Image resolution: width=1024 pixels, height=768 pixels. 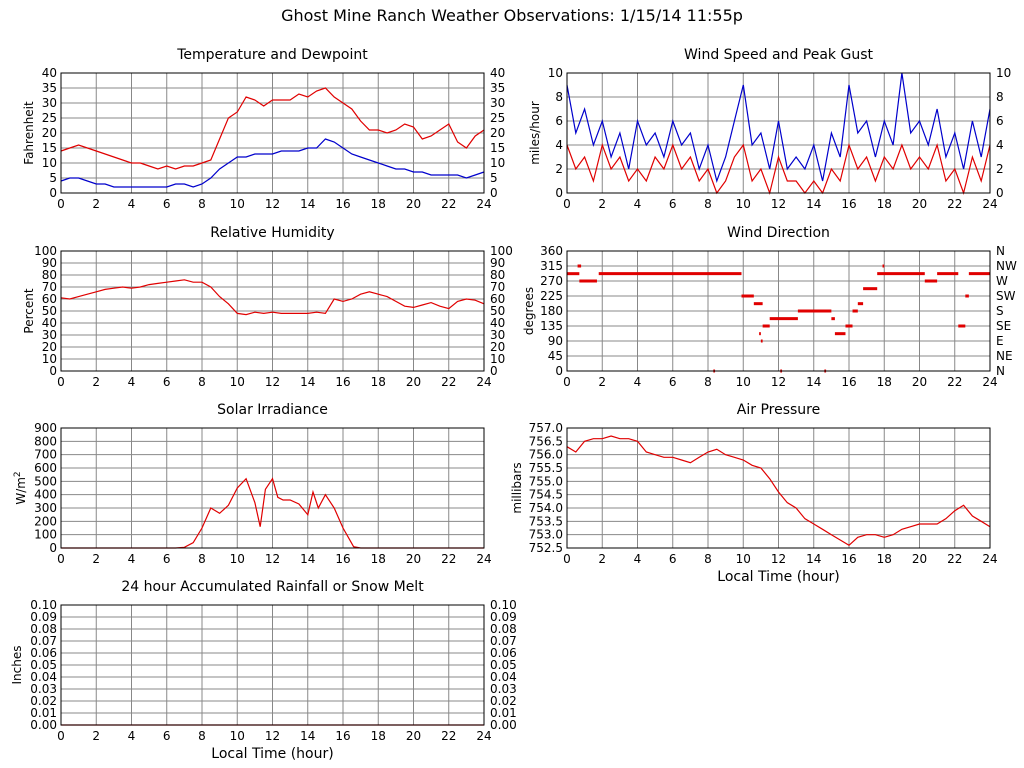 What do you see at coordinates (43, 617) in the screenshot?
I see `y-tick-label: 0.09` at bounding box center [43, 617].